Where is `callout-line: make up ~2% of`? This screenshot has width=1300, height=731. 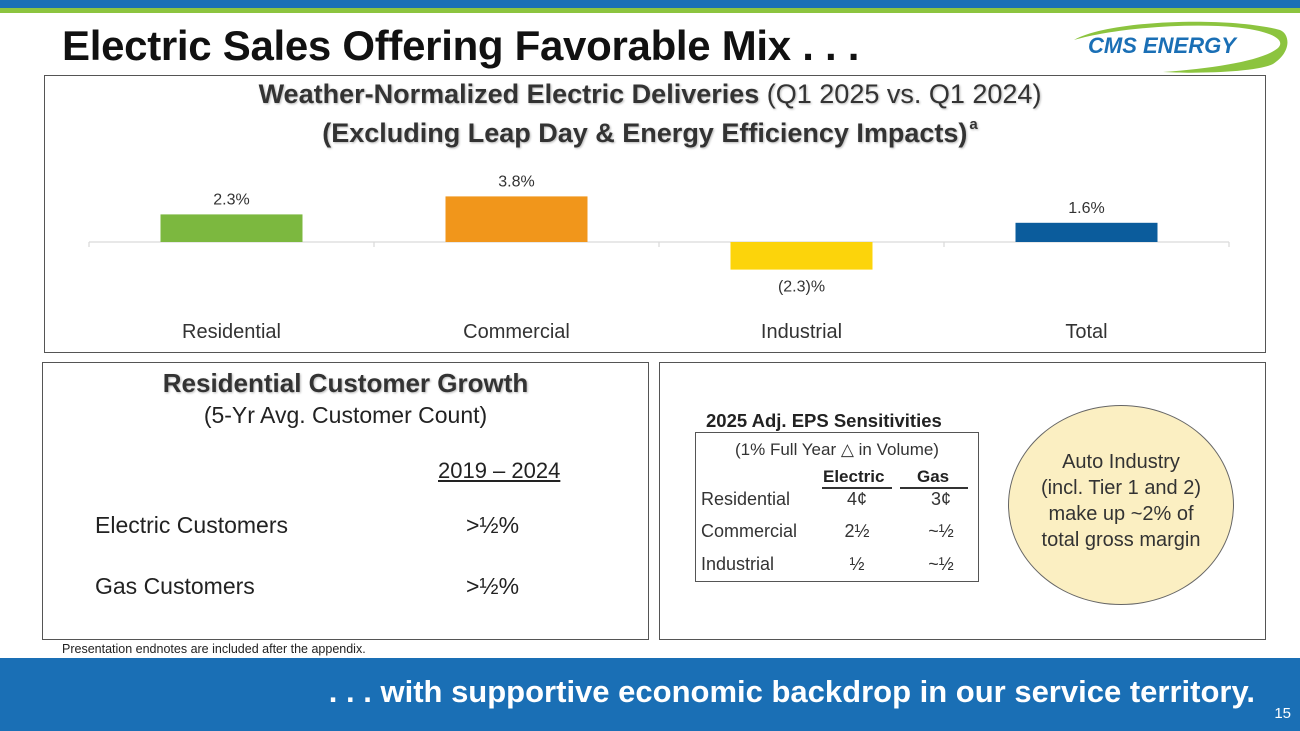
callout-line: make up ~2% of is located at coordinates (1121, 514).